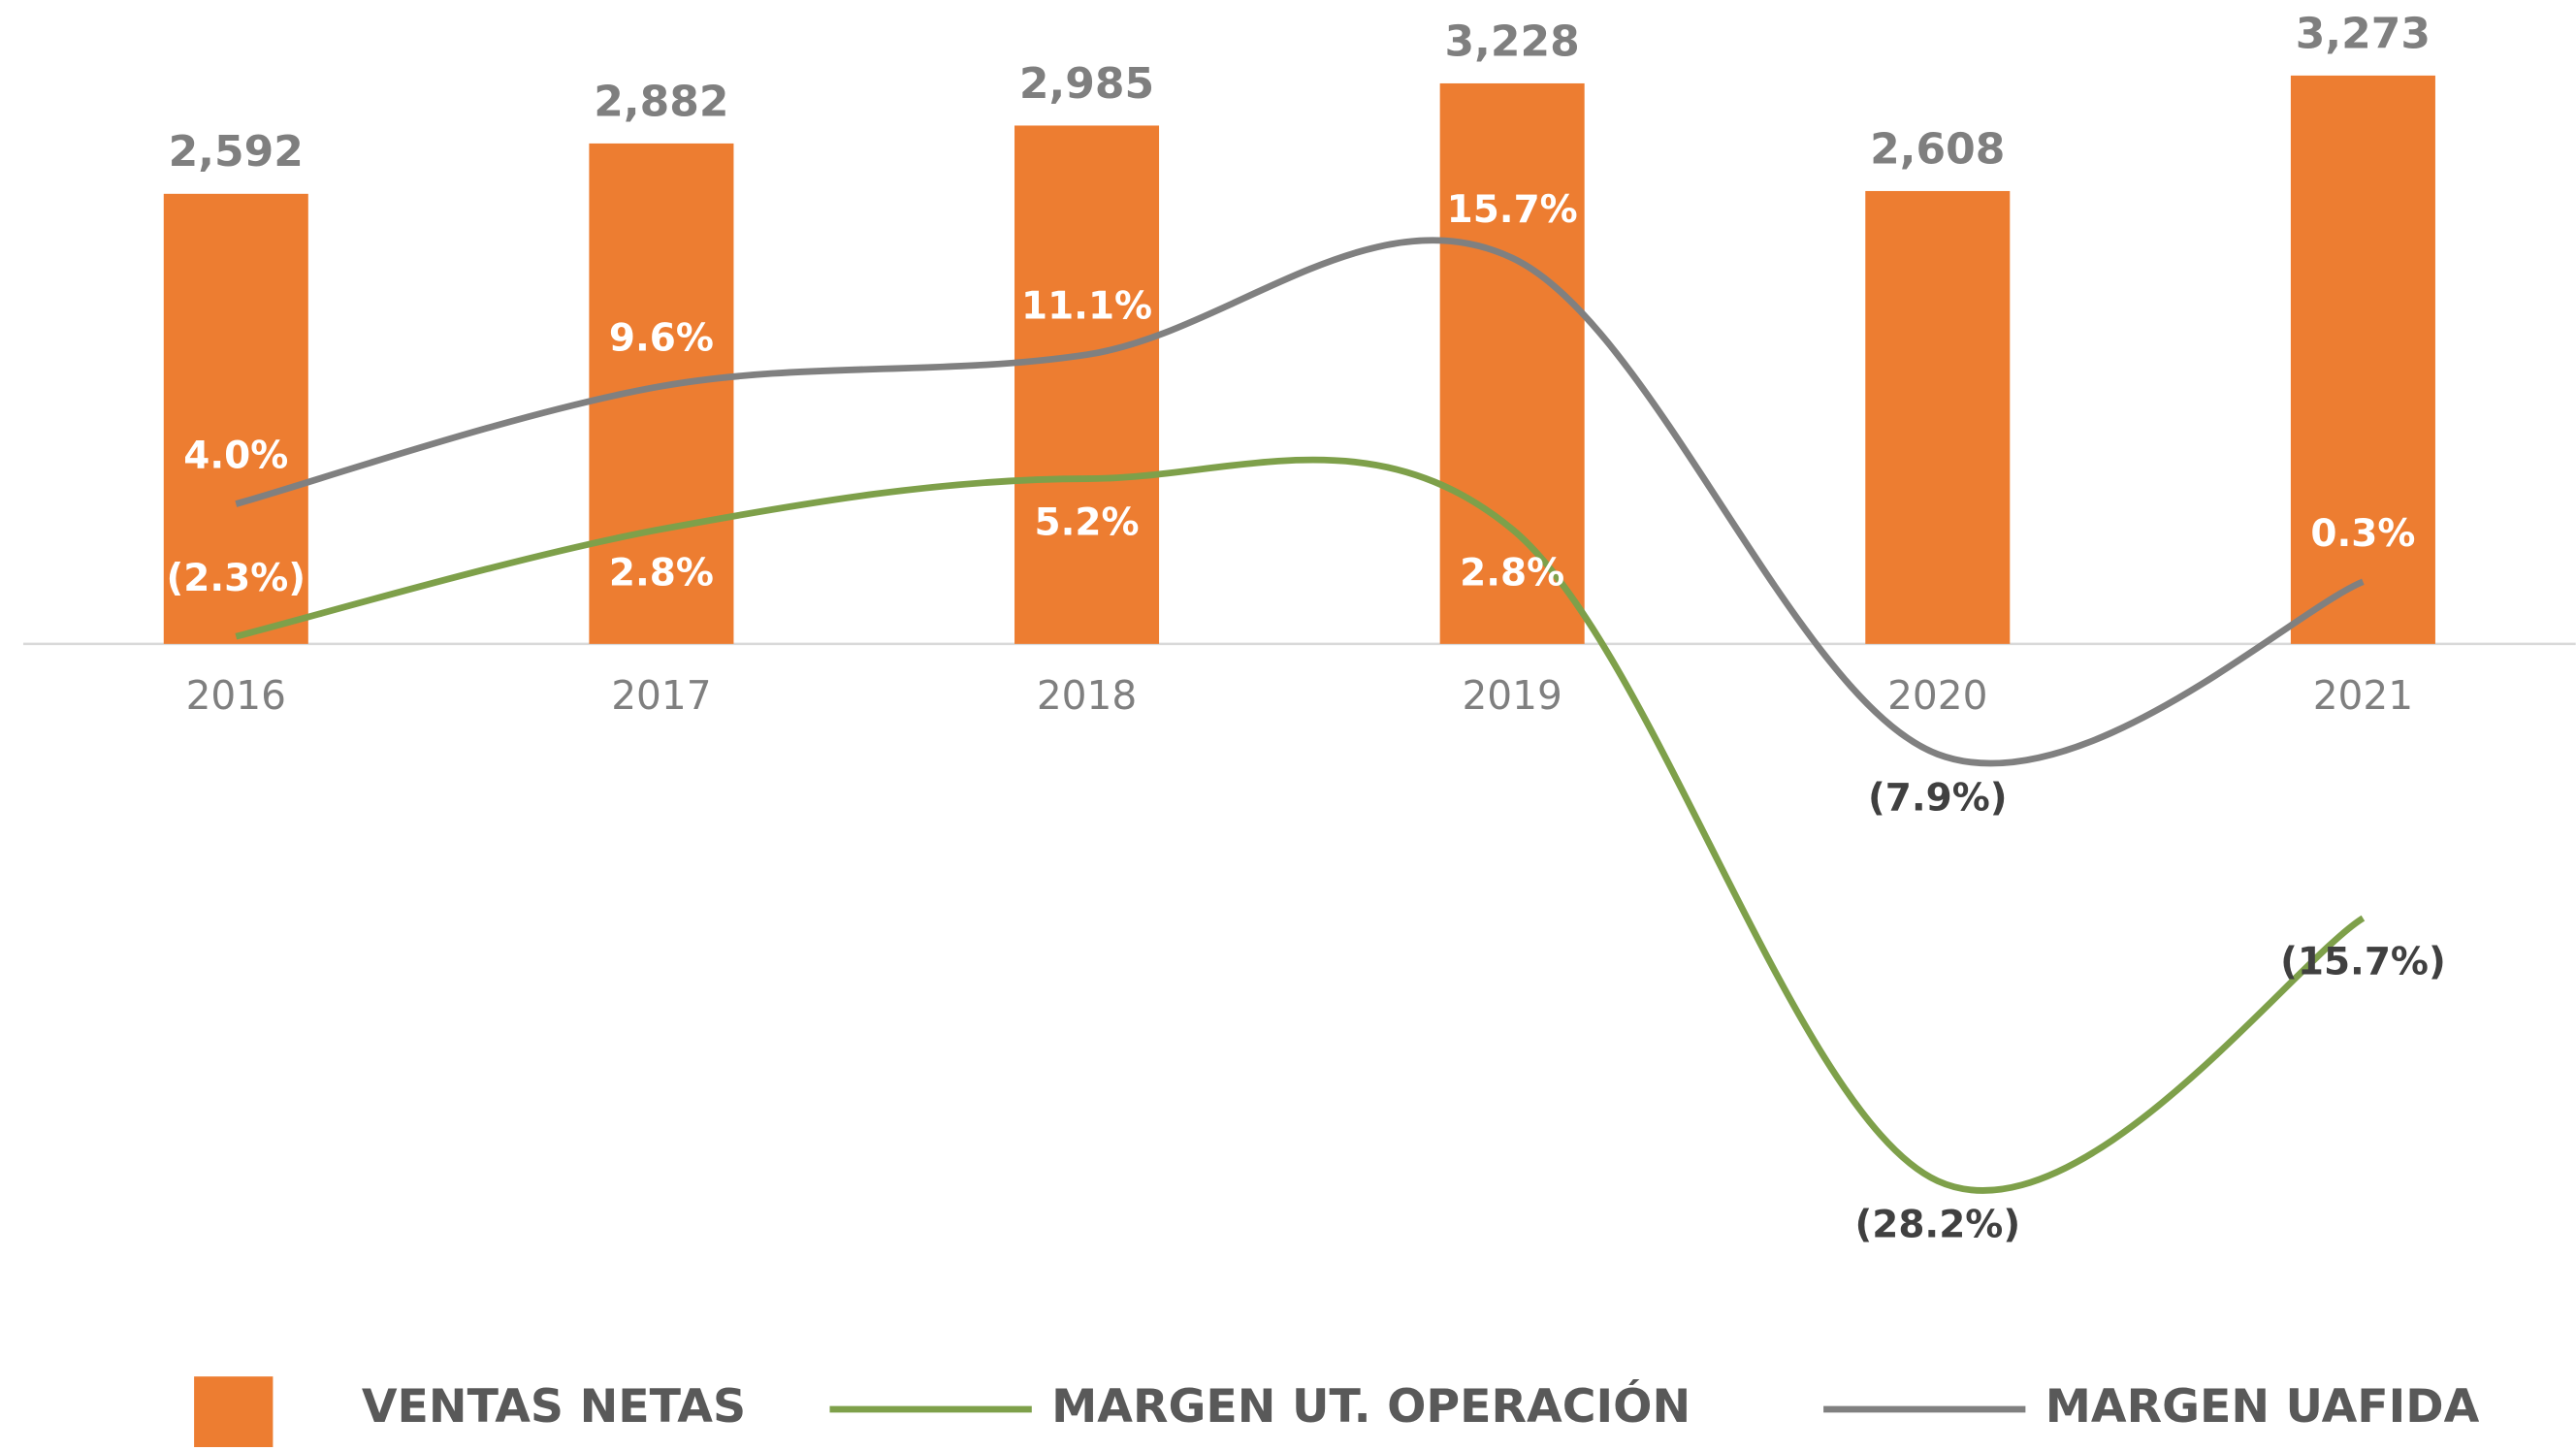  Describe the element at coordinates (2363, 962) in the screenshot. I see `line-value-label: (15.7%)` at that location.